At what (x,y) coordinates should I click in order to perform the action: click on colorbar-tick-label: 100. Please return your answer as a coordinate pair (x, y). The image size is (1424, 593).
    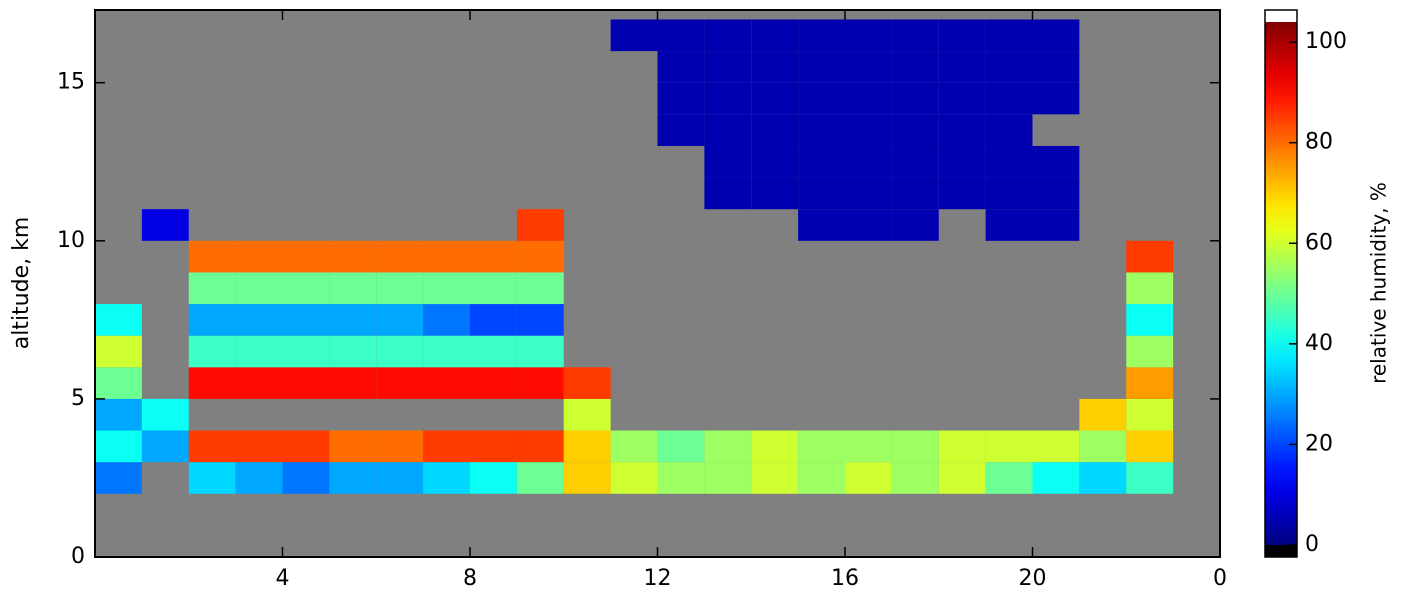
    Looking at the image, I should click on (1326, 41).